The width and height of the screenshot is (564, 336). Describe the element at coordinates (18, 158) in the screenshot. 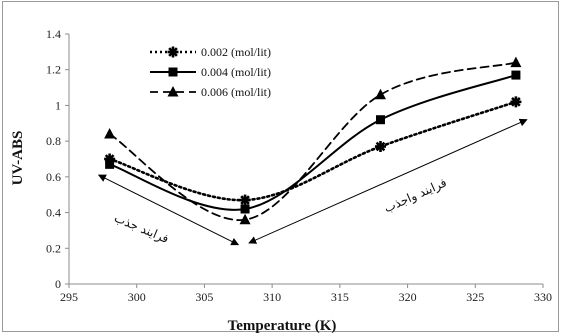

I see `y-axis-title: UV-ABS` at that location.